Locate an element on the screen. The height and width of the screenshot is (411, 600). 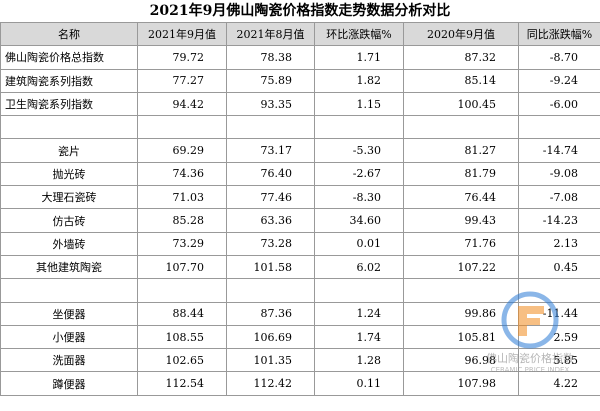
value-cell: 0.11 is located at coordinates (359, 383).